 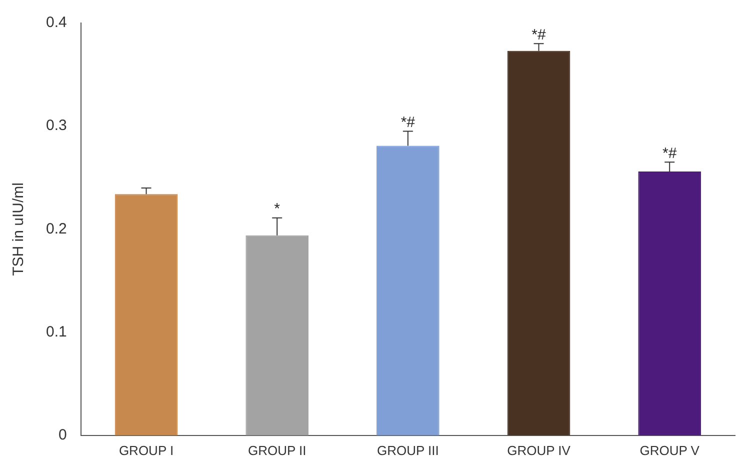 I want to click on y-tick-label: 0.1, so click(x=56, y=331).